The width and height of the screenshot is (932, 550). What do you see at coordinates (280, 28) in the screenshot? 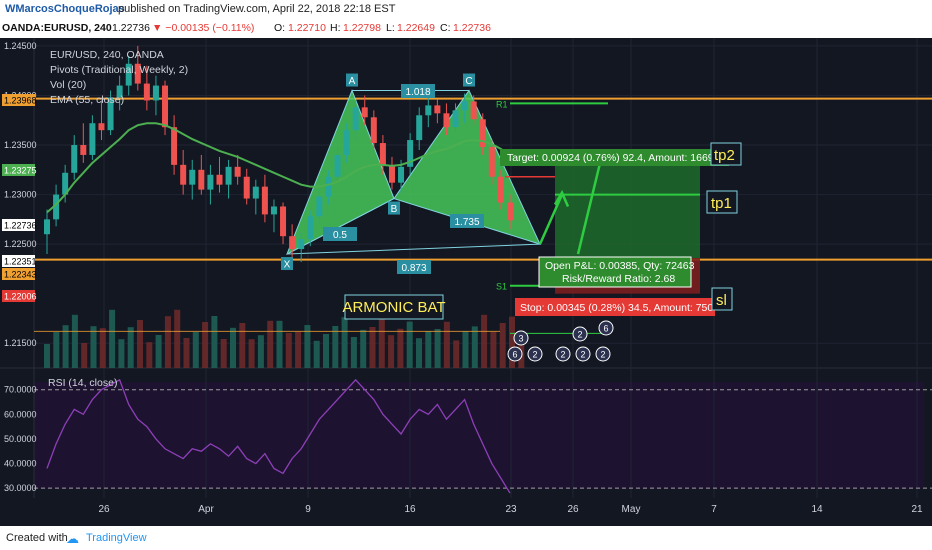
I see `open-label: O:` at bounding box center [280, 28].